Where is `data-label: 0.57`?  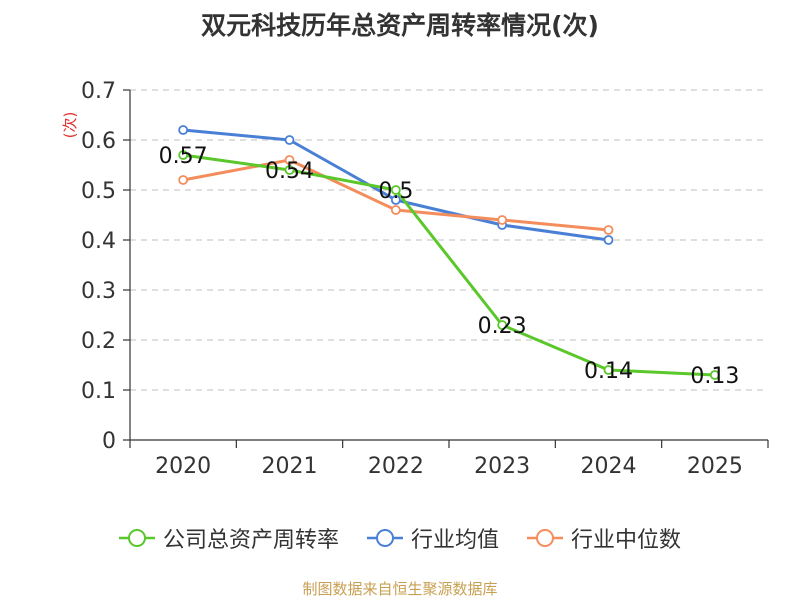
data-label: 0.57 is located at coordinates (183, 156).